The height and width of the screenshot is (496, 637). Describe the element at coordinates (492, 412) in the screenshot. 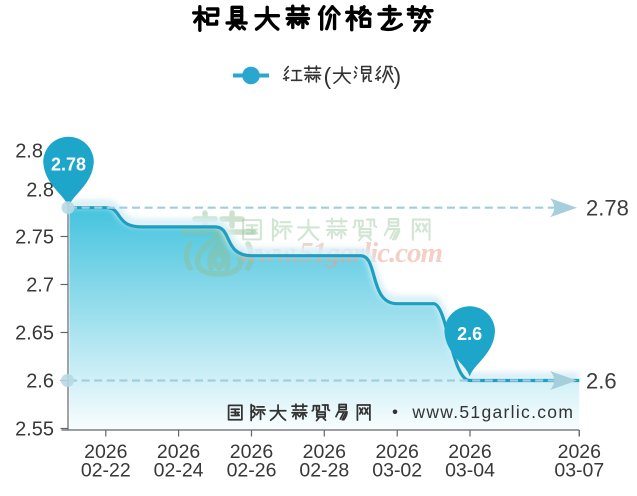

I see `svg-text: www.51garlic.com` at that location.